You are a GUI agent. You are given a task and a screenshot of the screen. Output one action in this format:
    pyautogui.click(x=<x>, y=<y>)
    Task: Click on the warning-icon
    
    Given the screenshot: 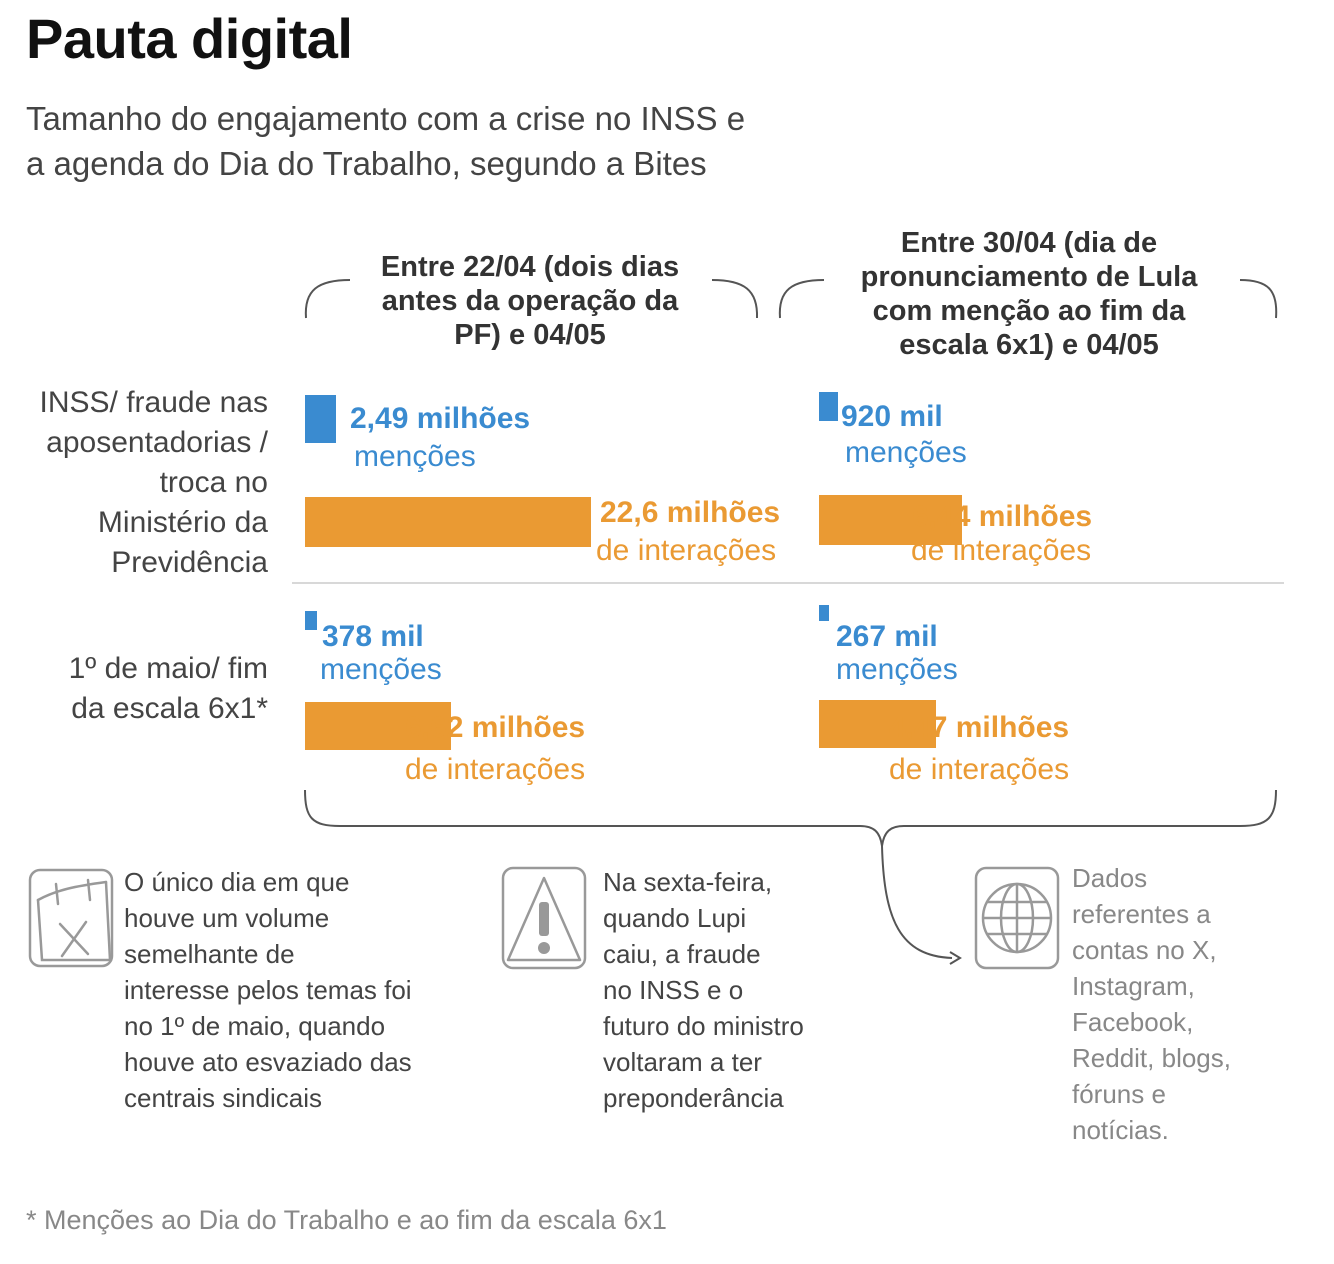 What is the action you would take?
    pyautogui.click(x=544, y=918)
    